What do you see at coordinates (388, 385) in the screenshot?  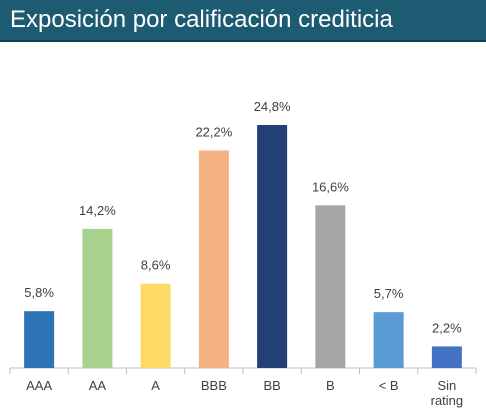 I see `x-tick-label: < B` at bounding box center [388, 385].